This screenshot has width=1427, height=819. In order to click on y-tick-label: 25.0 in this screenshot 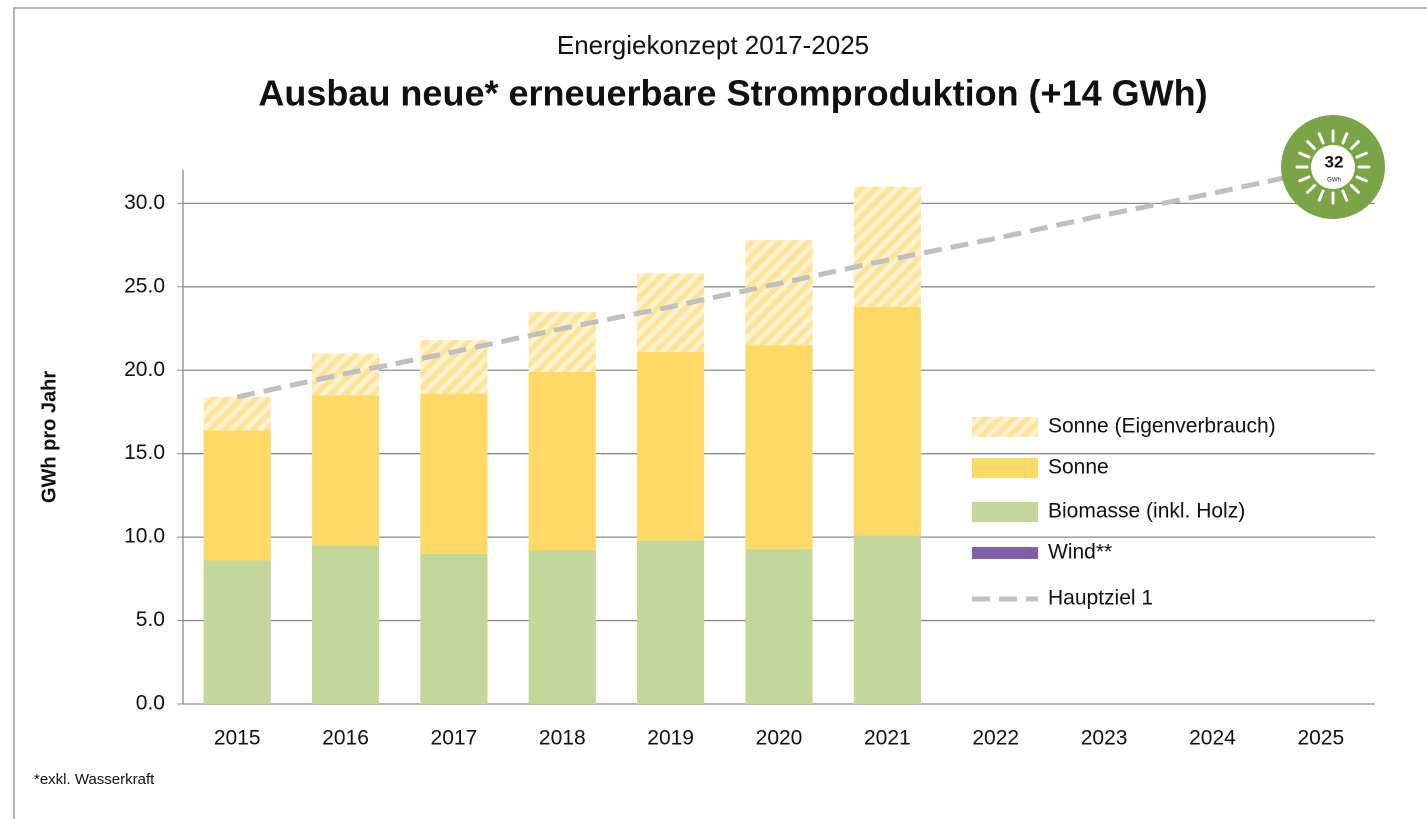, I will do `click(144, 285)`.